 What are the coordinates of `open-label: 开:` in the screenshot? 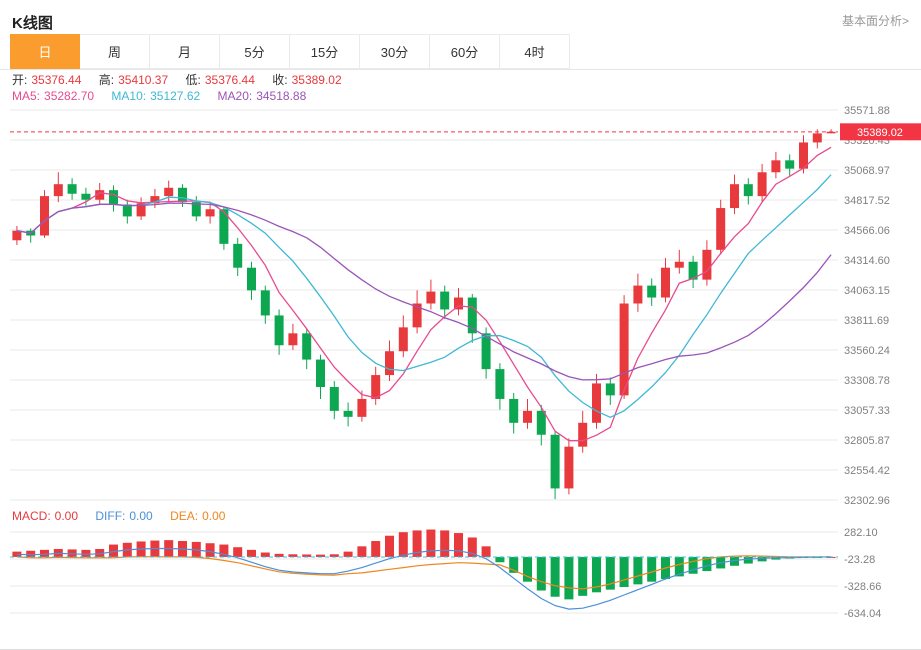 It's located at (20, 80).